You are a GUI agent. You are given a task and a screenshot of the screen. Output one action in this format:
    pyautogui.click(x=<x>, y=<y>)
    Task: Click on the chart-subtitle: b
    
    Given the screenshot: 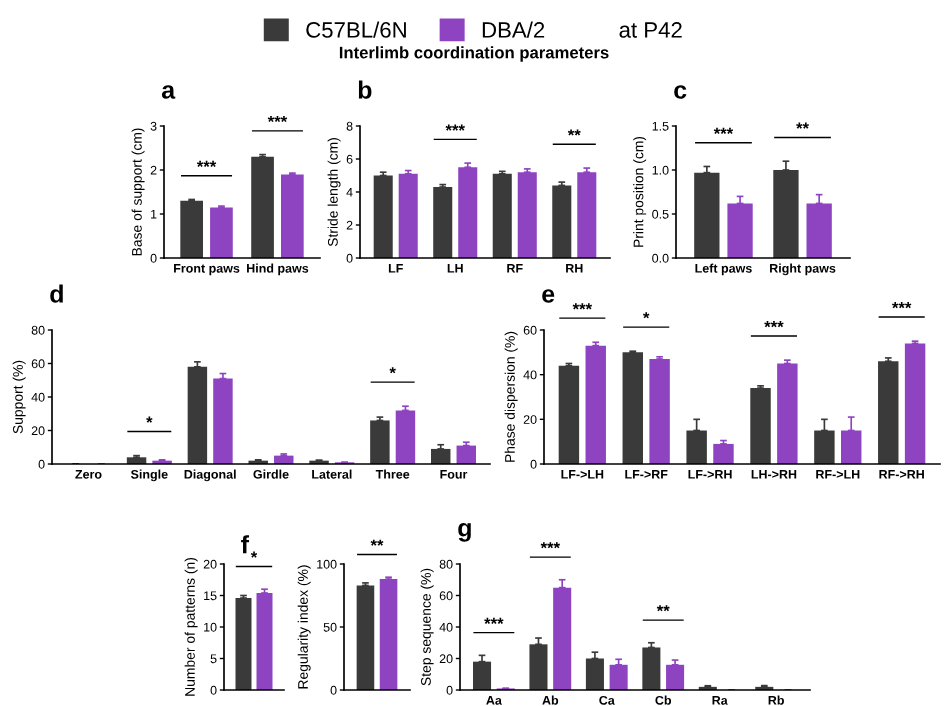 What is the action you would take?
    pyautogui.click(x=365, y=89)
    